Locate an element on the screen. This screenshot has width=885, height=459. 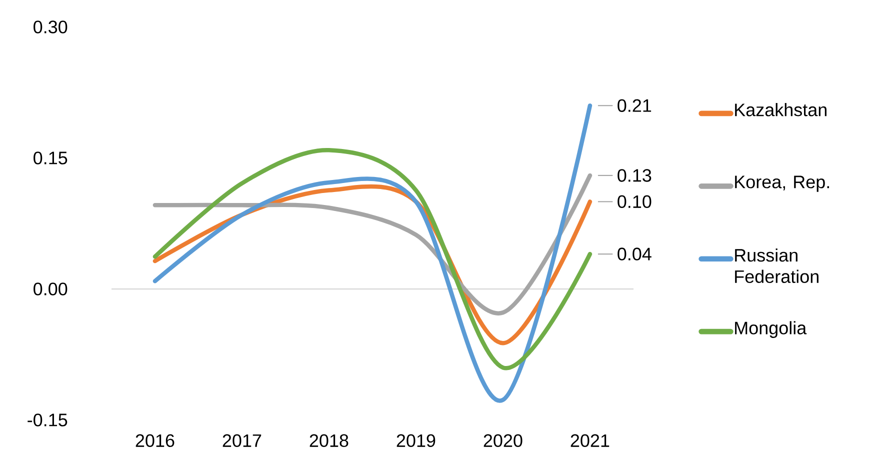
y-tick-label: 0.00 is located at coordinates (51, 289).